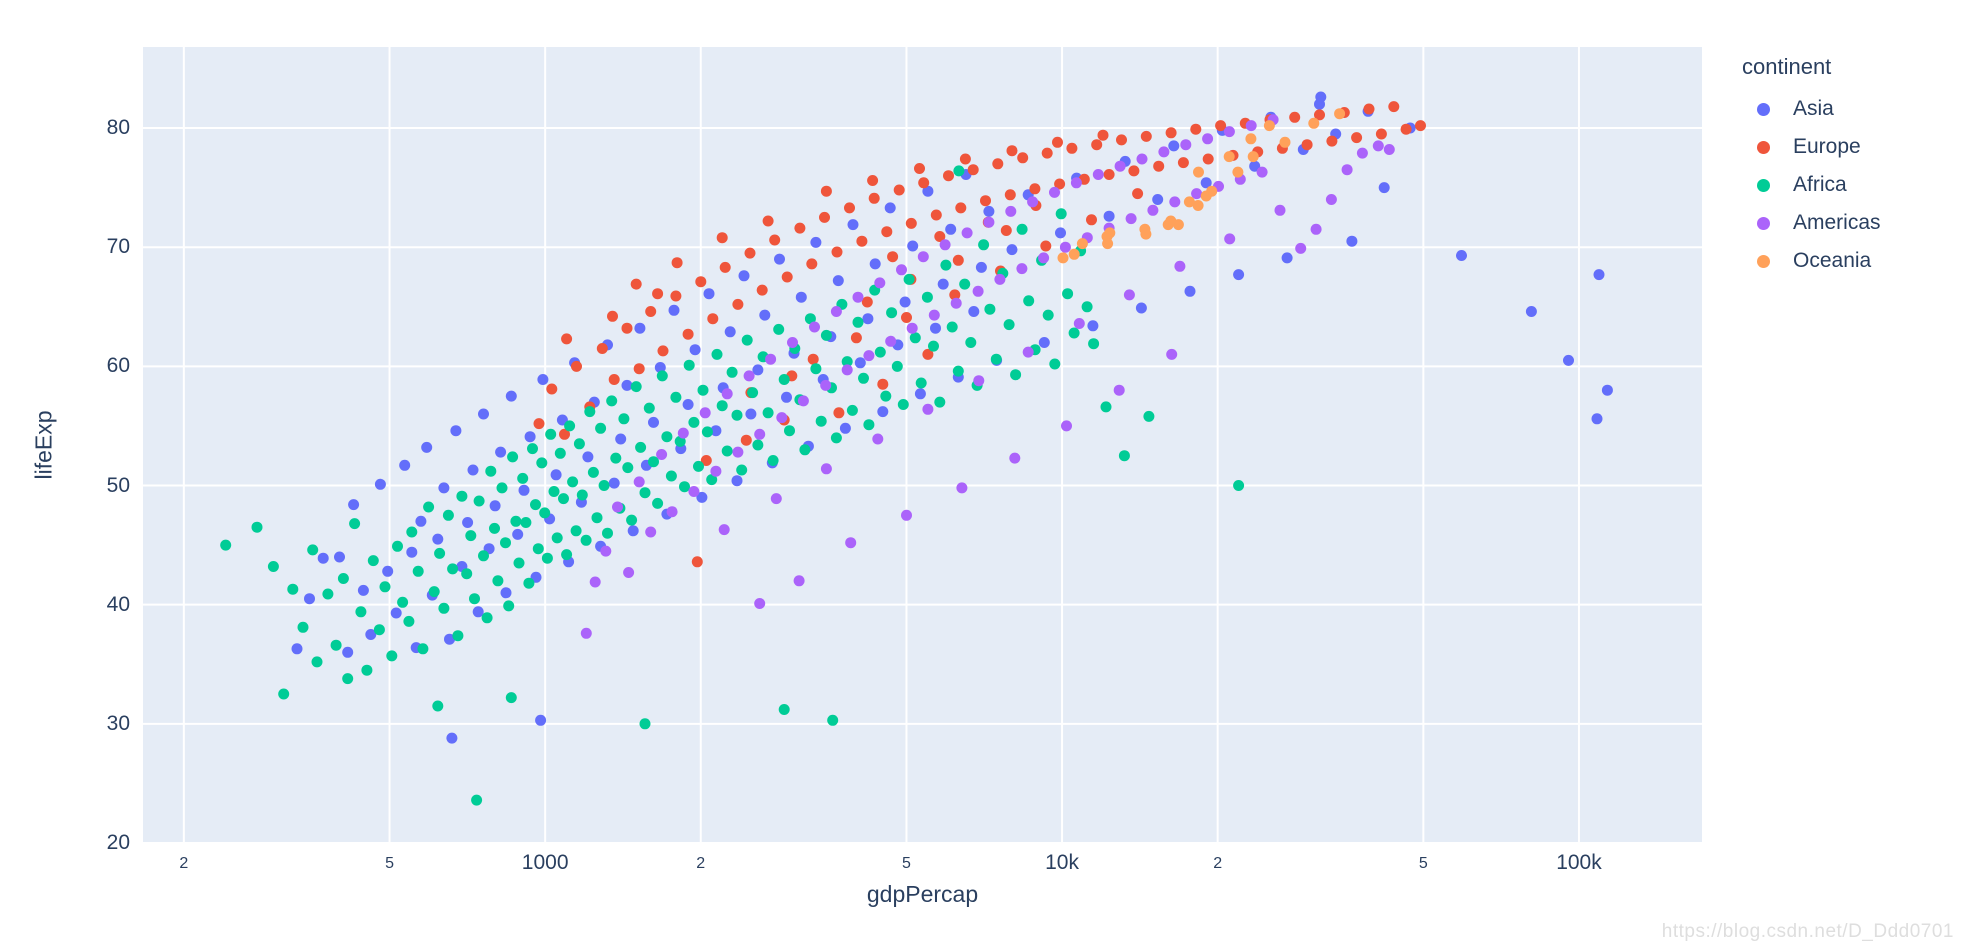 This screenshot has width=1962, height=946. Describe the element at coordinates (1787, 66) in the screenshot. I see `legend-title: continent` at that location.